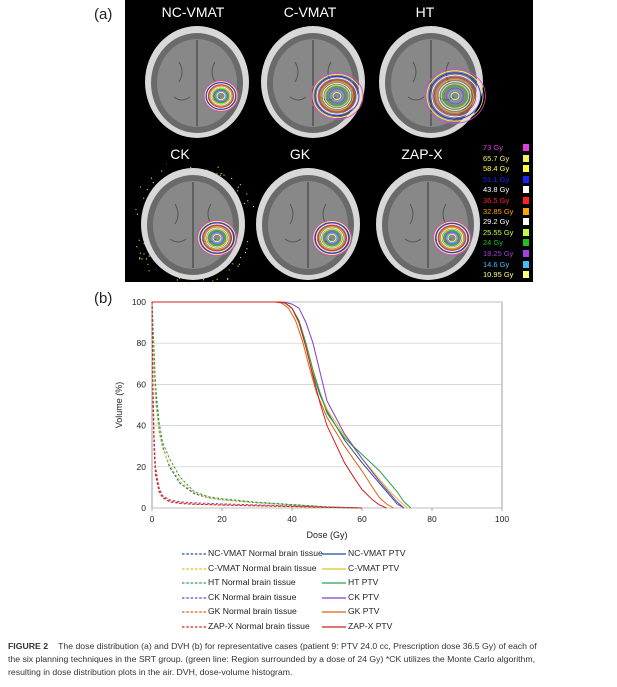 Image resolution: width=617 pixels, height=687 pixels. I want to click on dose-legend-item: 43.8 Gy, so click(507, 190).